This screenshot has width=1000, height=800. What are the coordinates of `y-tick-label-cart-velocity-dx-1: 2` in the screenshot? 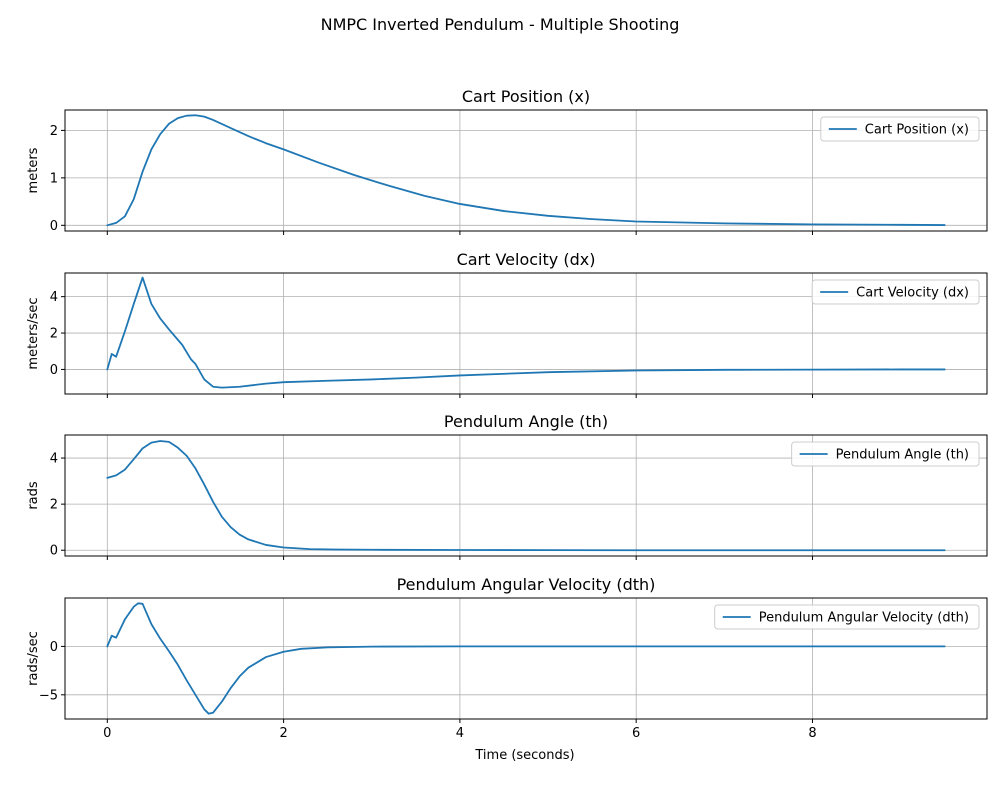 It's located at (54, 334).